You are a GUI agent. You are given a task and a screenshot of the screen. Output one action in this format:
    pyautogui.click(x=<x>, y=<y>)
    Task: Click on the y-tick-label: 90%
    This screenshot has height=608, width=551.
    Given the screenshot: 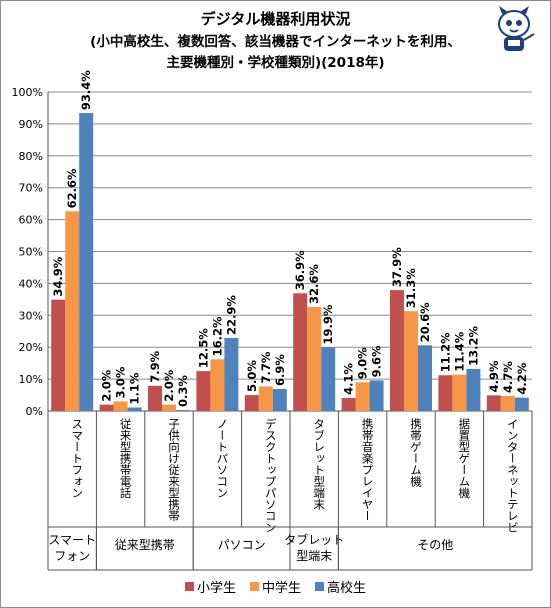 What is the action you would take?
    pyautogui.click(x=31, y=124)
    